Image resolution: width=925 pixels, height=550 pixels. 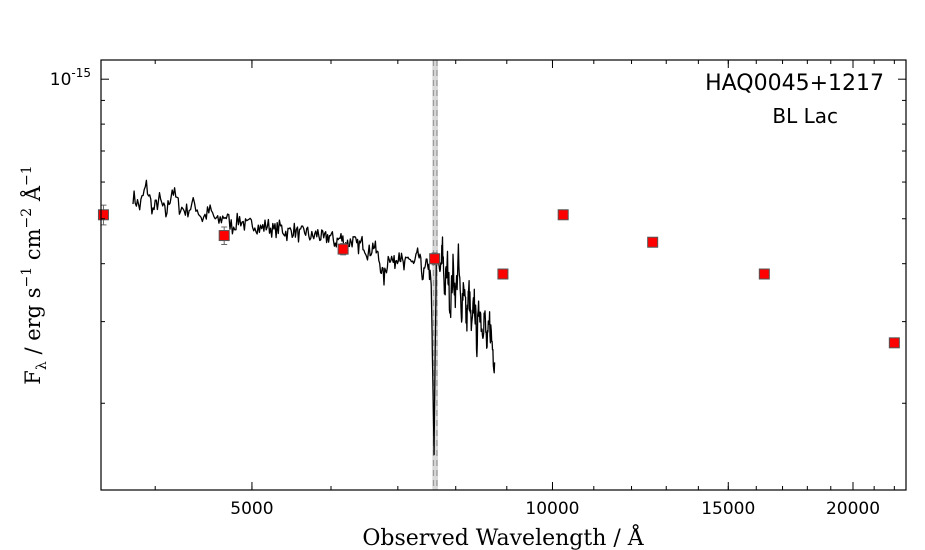 What do you see at coordinates (853, 509) in the screenshot?
I see `x-tick-label-3: 20000` at bounding box center [853, 509].